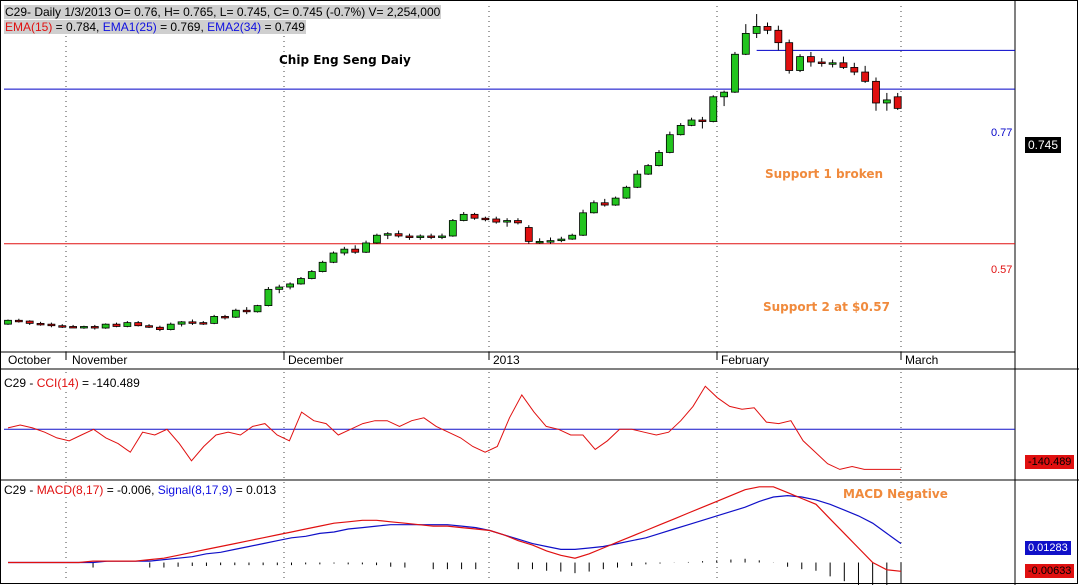  What do you see at coordinates (1048, 548) in the screenshot?
I see `signal-last-tag: 0.01283` at bounding box center [1048, 548].